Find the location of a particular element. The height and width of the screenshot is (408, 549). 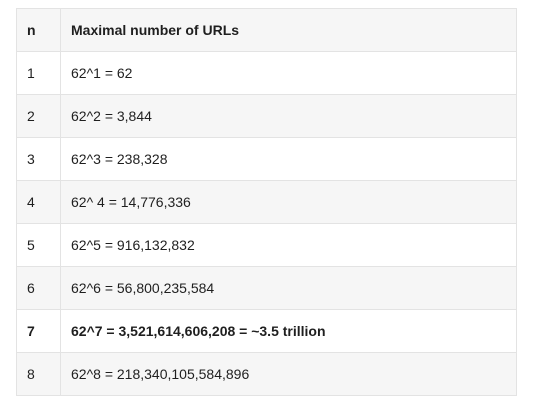

cell-n: 6 is located at coordinates (38, 288).